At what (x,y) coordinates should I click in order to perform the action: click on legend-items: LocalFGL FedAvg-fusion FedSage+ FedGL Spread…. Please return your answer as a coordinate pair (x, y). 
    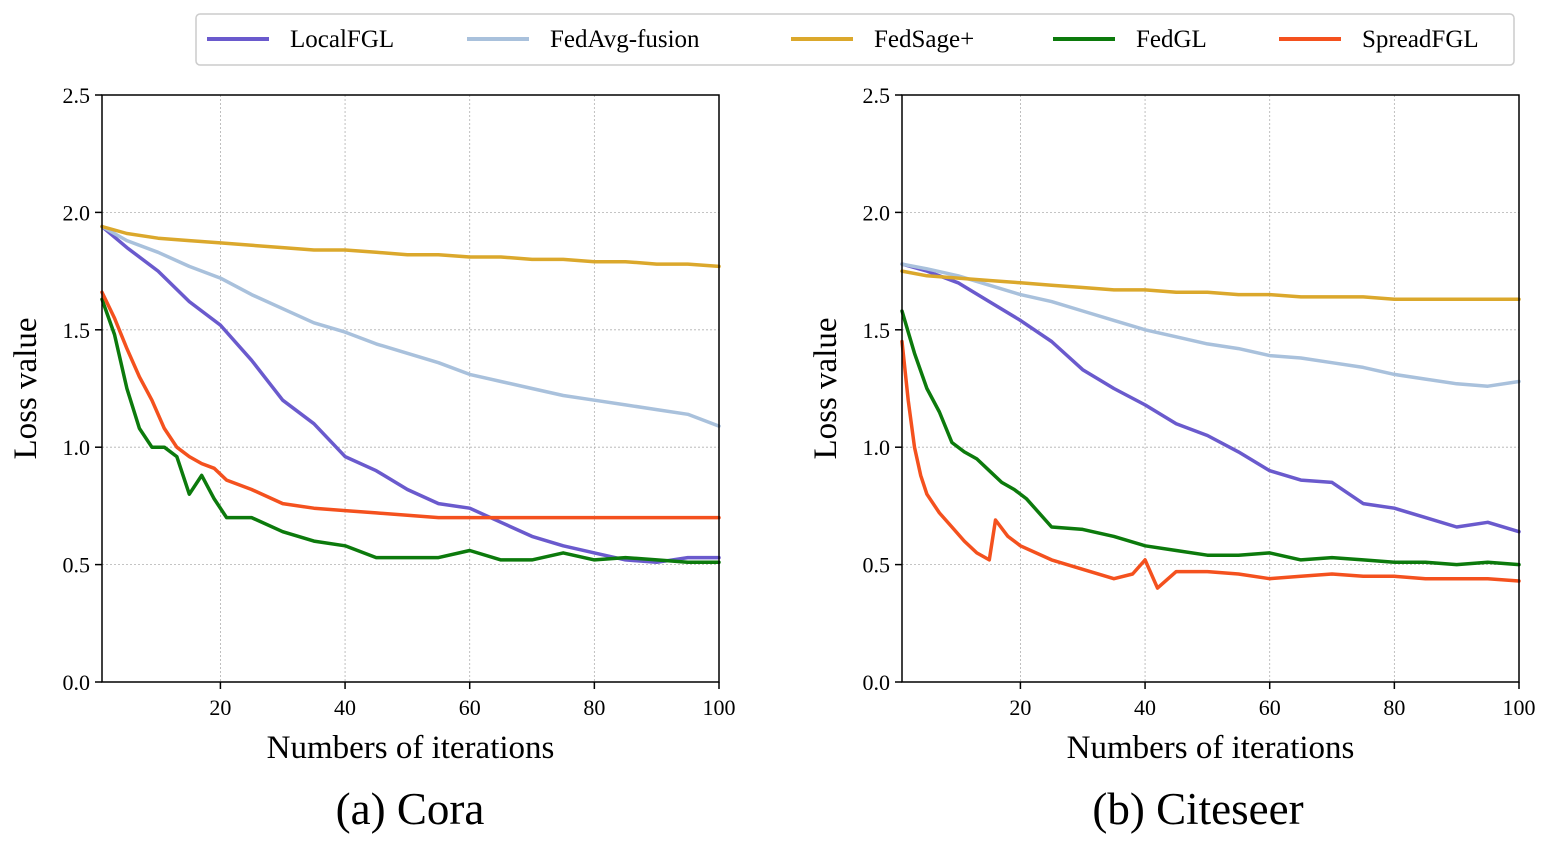
    Looking at the image, I should click on (843, 39).